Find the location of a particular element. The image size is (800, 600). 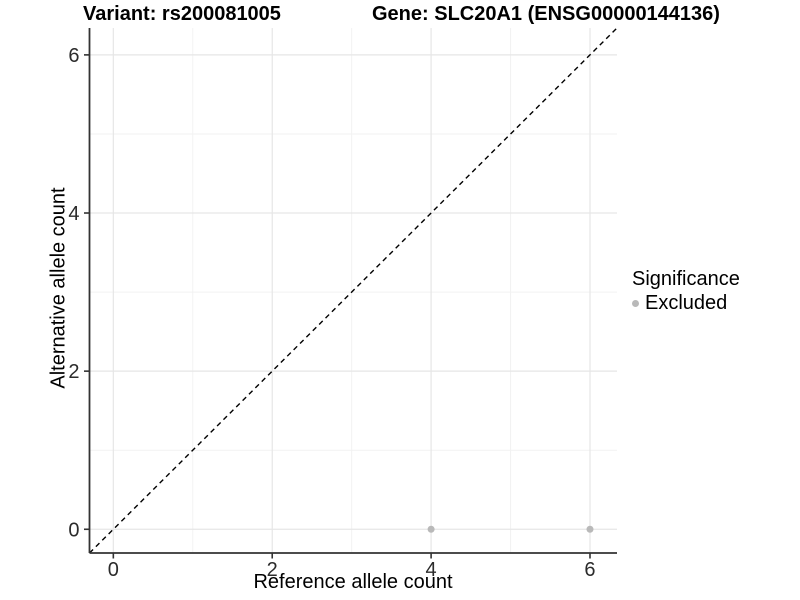

x-tick-label: 2 is located at coordinates (272, 570).